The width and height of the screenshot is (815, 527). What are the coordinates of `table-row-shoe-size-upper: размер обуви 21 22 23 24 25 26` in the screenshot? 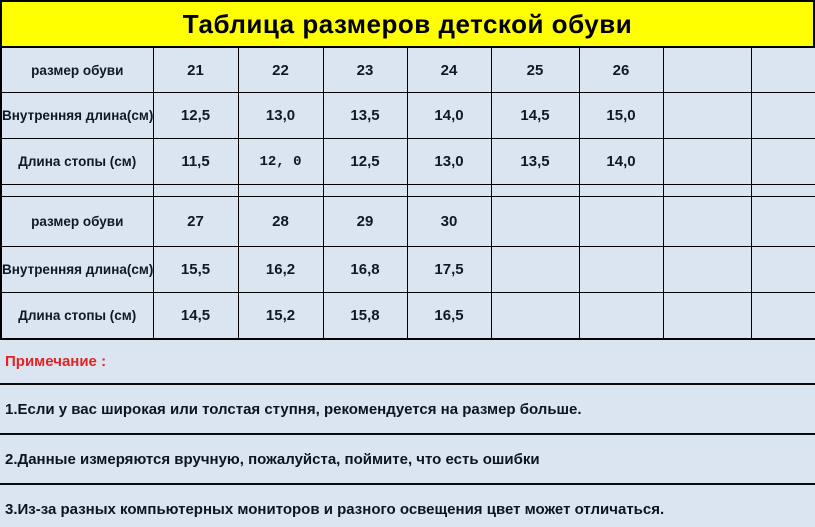 It's located at (407, 69).